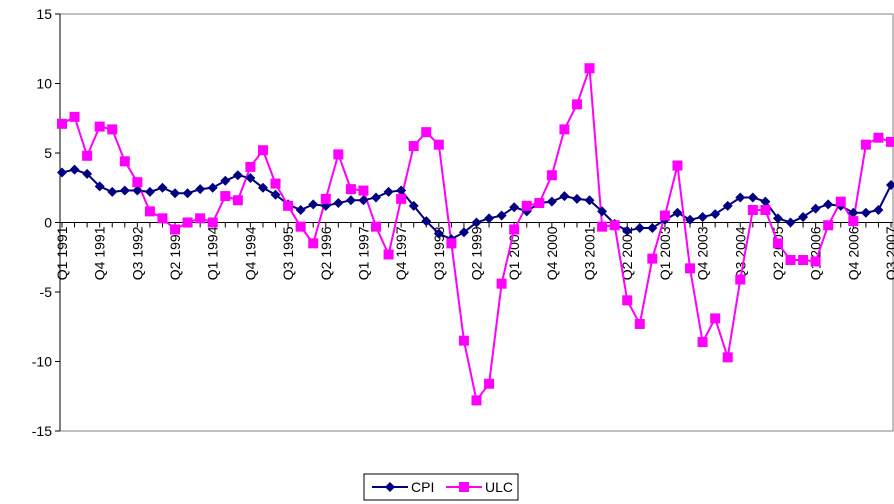 Image resolution: width=894 pixels, height=504 pixels. What do you see at coordinates (137, 253) in the screenshot?
I see `x-tick-label: Q3 1992` at bounding box center [137, 253].